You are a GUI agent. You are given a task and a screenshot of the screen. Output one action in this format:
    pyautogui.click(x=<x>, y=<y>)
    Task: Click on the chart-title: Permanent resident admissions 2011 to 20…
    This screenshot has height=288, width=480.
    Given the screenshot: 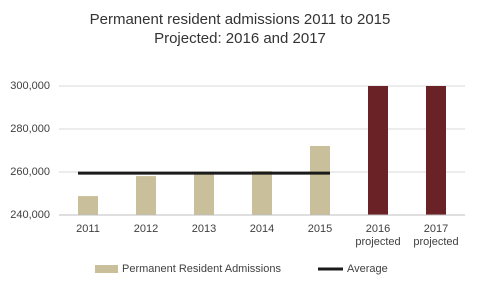 What is the action you would take?
    pyautogui.click(x=240, y=19)
    